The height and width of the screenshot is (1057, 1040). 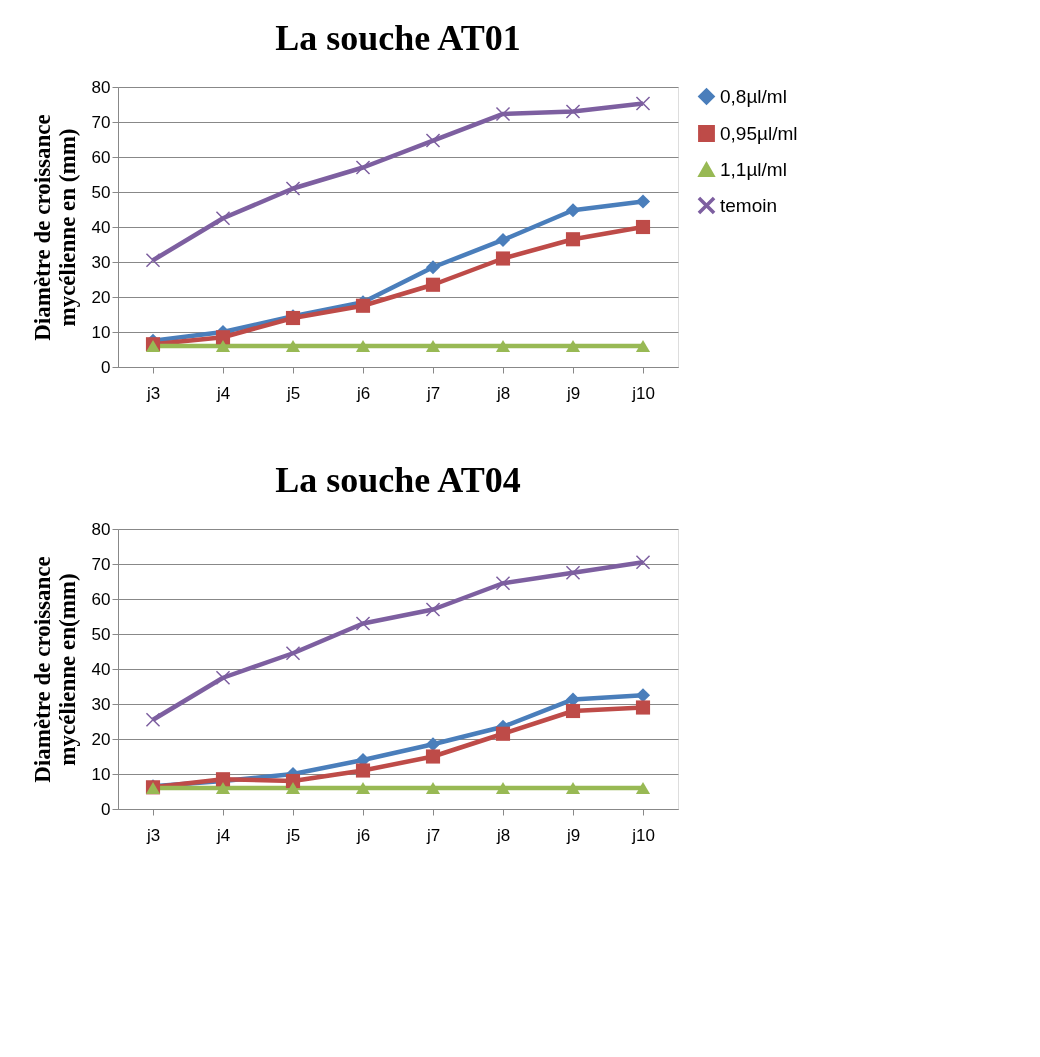 I want to click on legend-label: temoin, so click(x=749, y=205).